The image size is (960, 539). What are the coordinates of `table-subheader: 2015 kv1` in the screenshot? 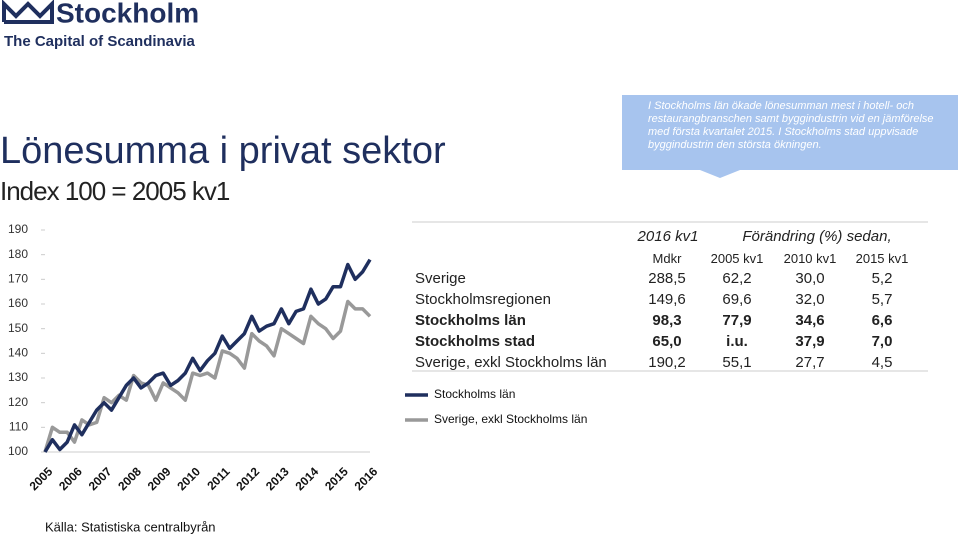 It's located at (882, 258).